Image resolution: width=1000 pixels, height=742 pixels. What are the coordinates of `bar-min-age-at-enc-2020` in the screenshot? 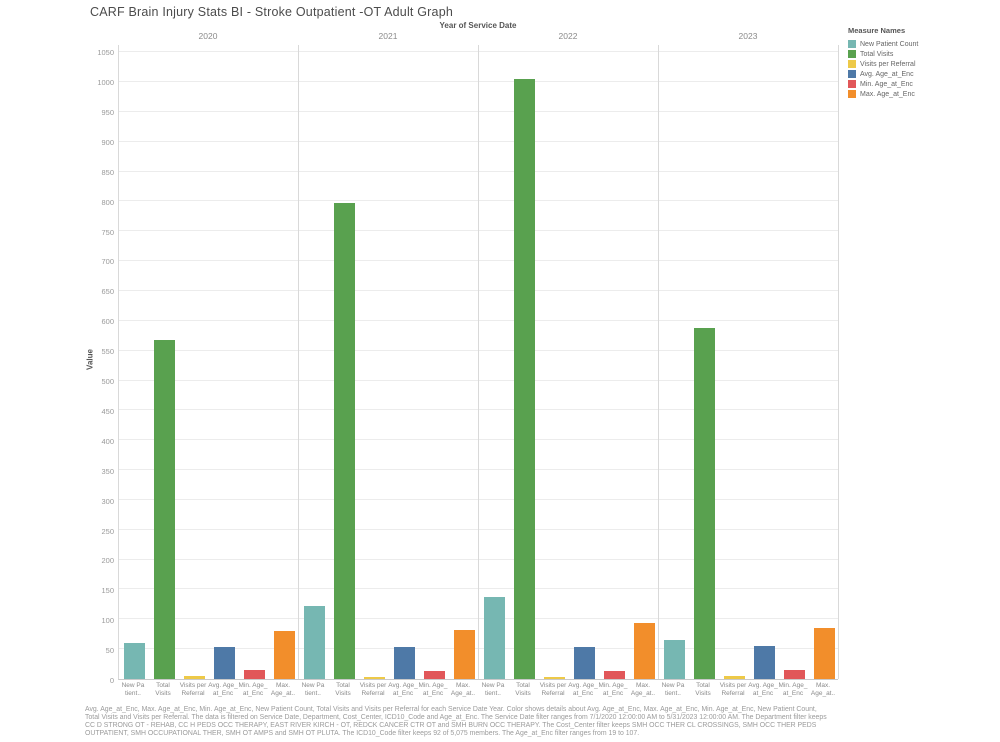 It's located at (254, 674).